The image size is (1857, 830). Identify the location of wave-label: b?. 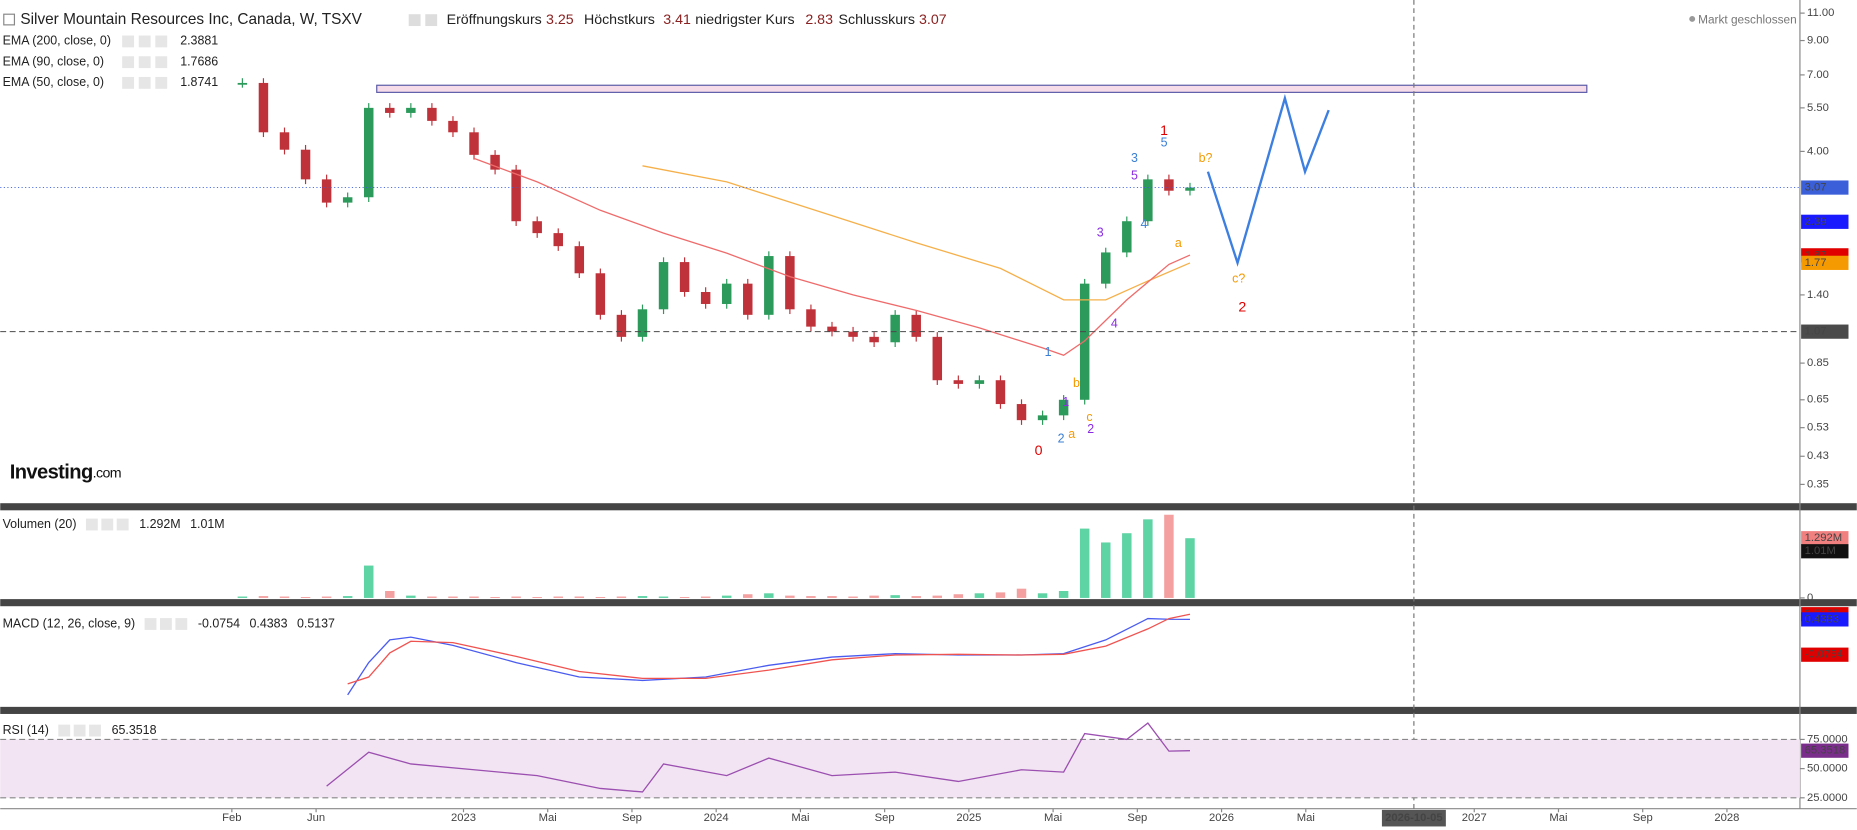
(1206, 158).